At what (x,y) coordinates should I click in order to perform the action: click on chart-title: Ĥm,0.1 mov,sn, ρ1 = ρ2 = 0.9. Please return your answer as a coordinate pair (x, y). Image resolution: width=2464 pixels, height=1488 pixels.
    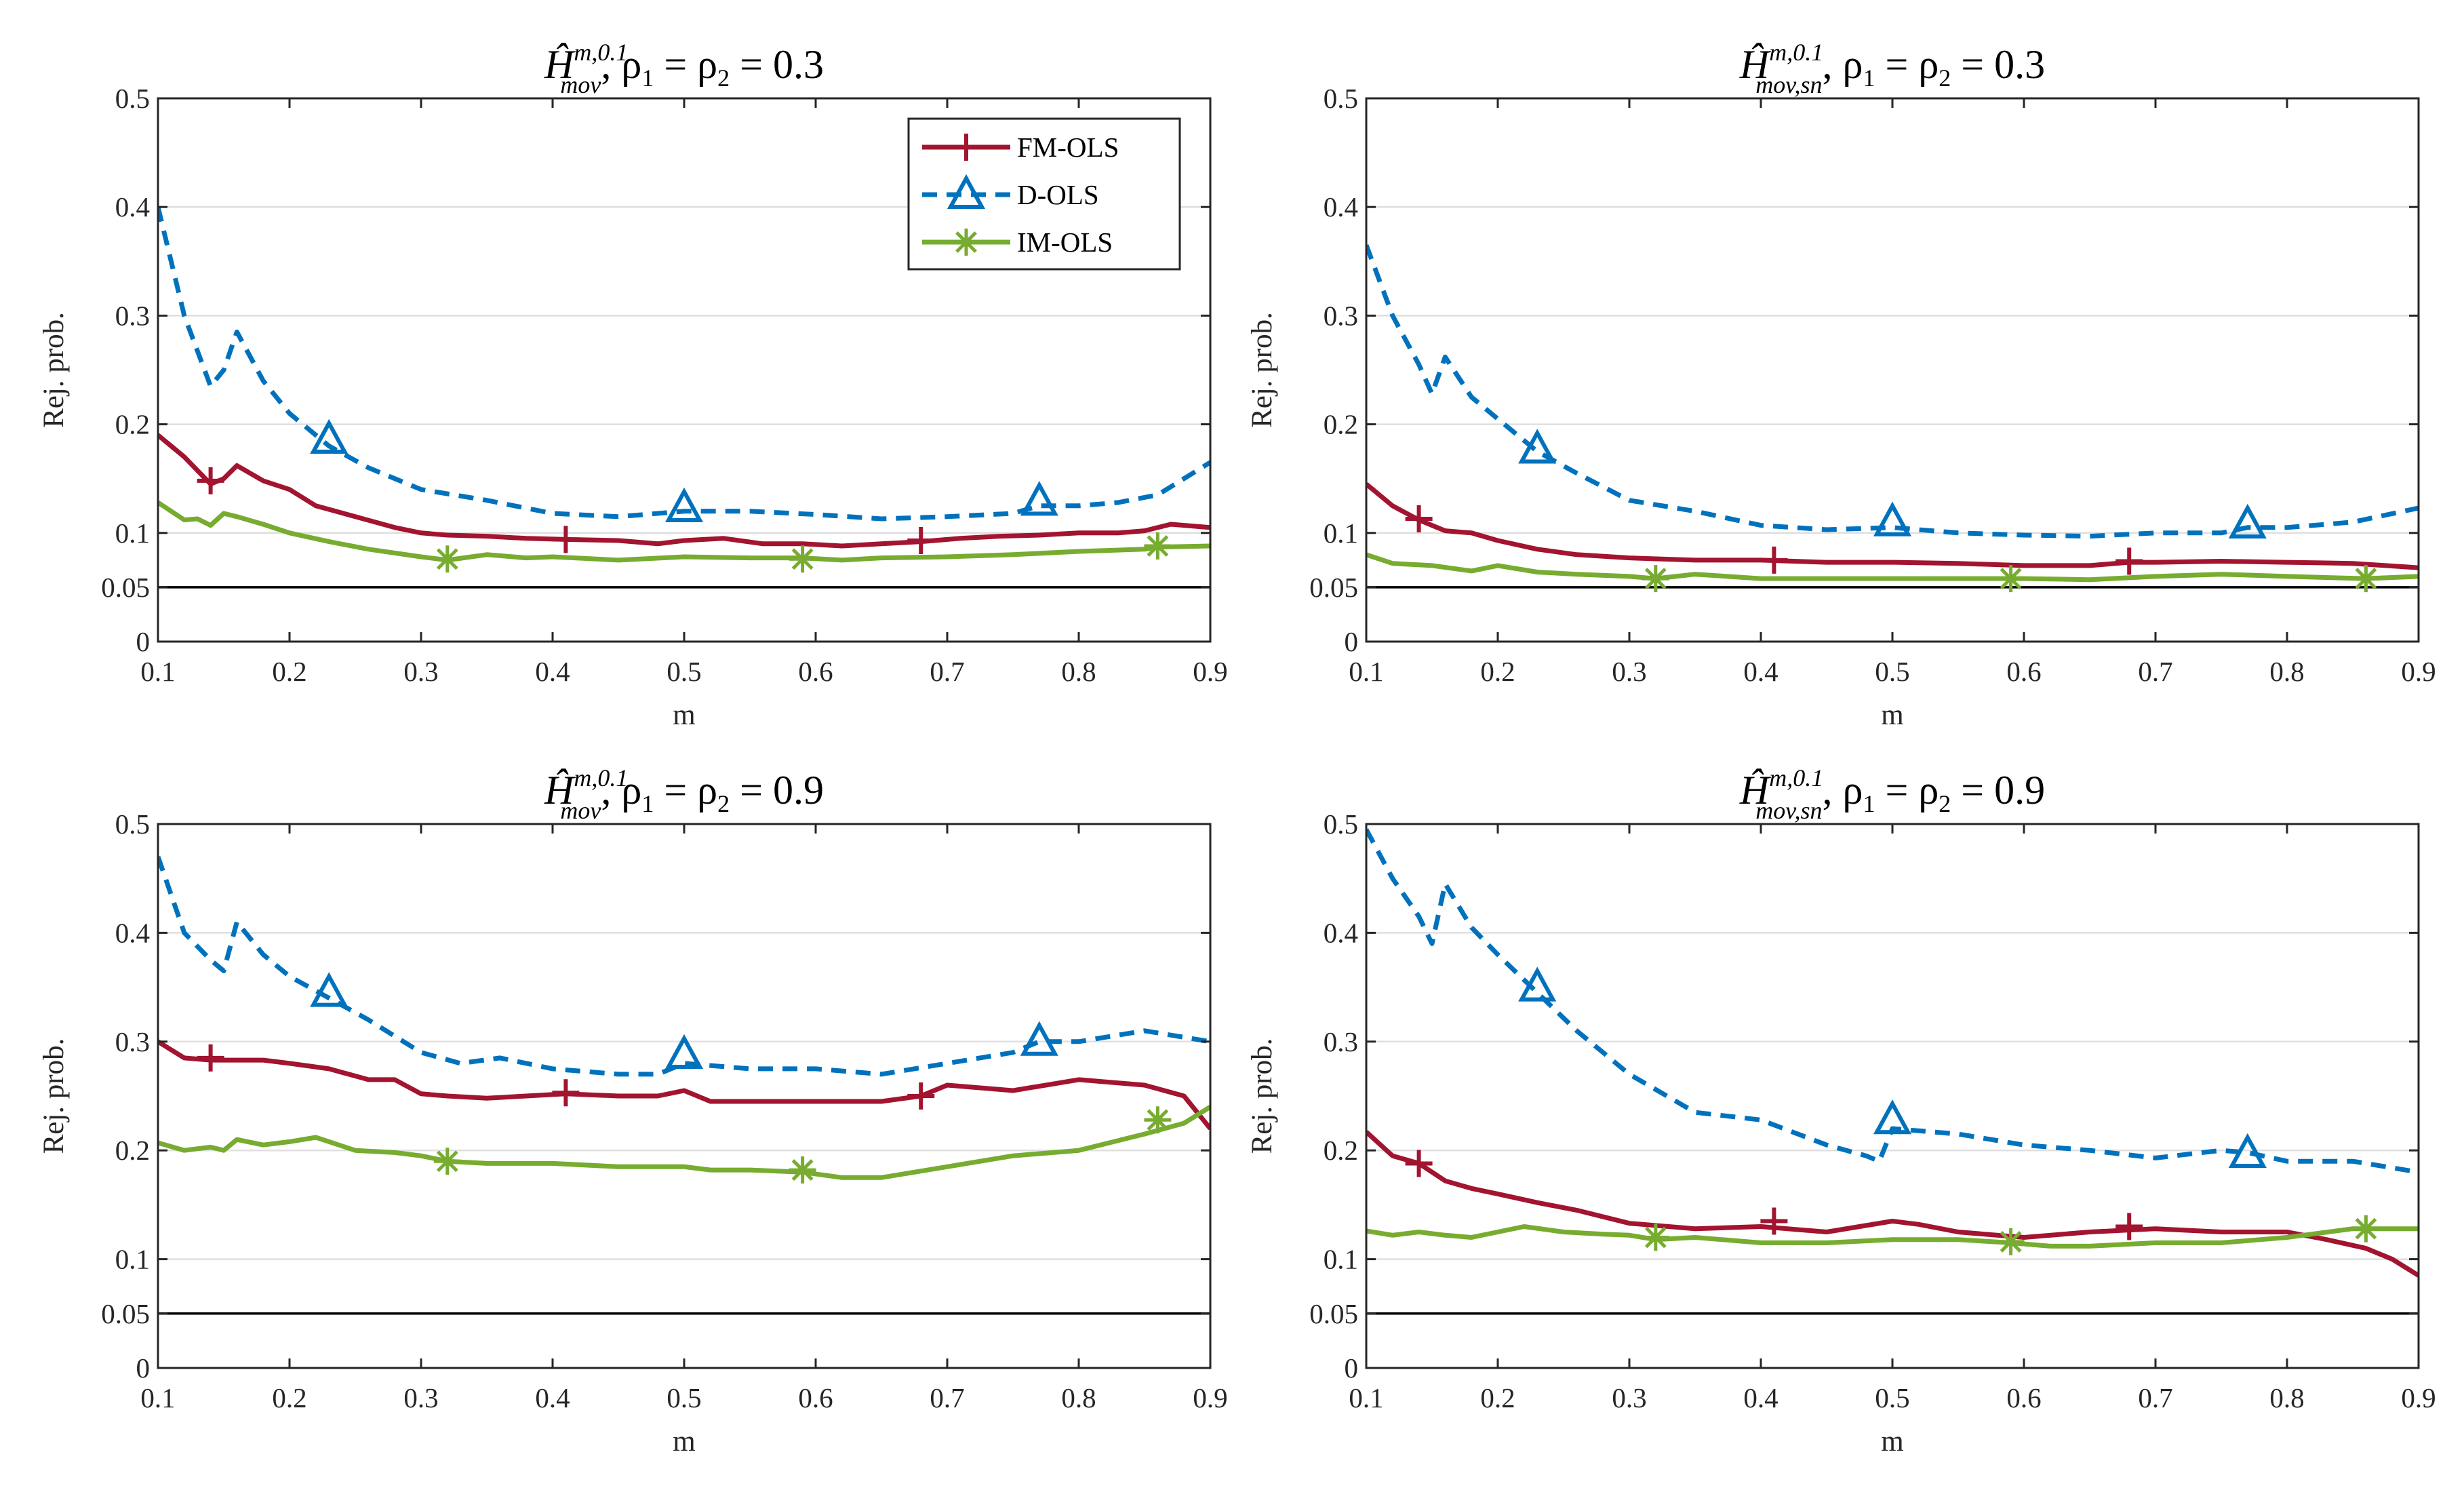
    Looking at the image, I should click on (1892, 794).